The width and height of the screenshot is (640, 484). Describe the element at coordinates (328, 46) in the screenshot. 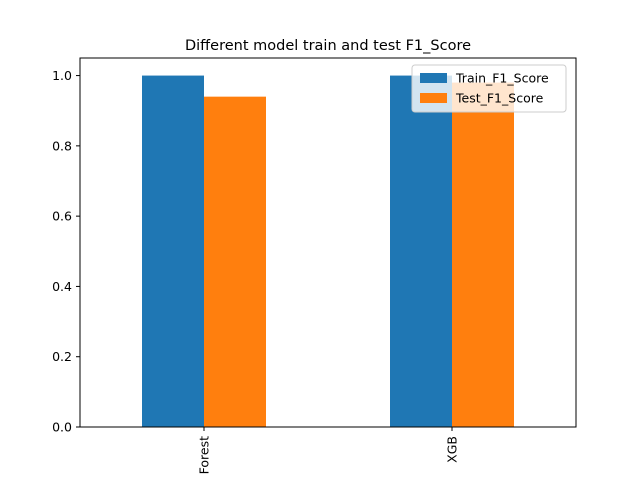

I see `chart-title: Different model train and test F1_Score` at that location.